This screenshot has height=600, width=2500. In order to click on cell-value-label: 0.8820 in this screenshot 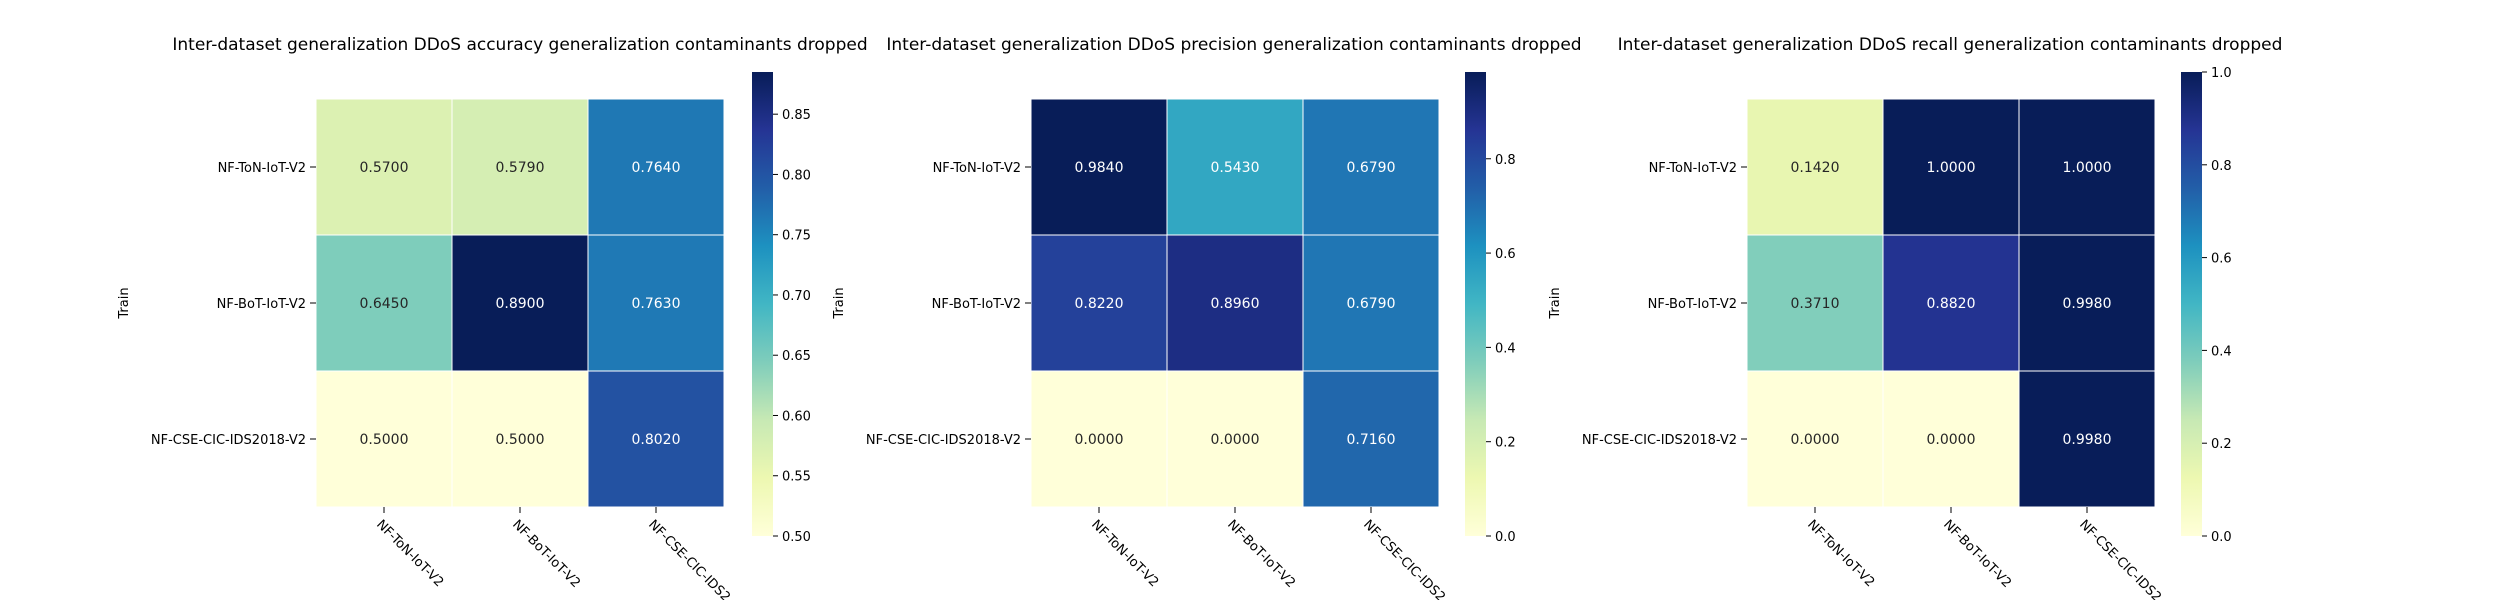, I will do `click(1951, 304)`.